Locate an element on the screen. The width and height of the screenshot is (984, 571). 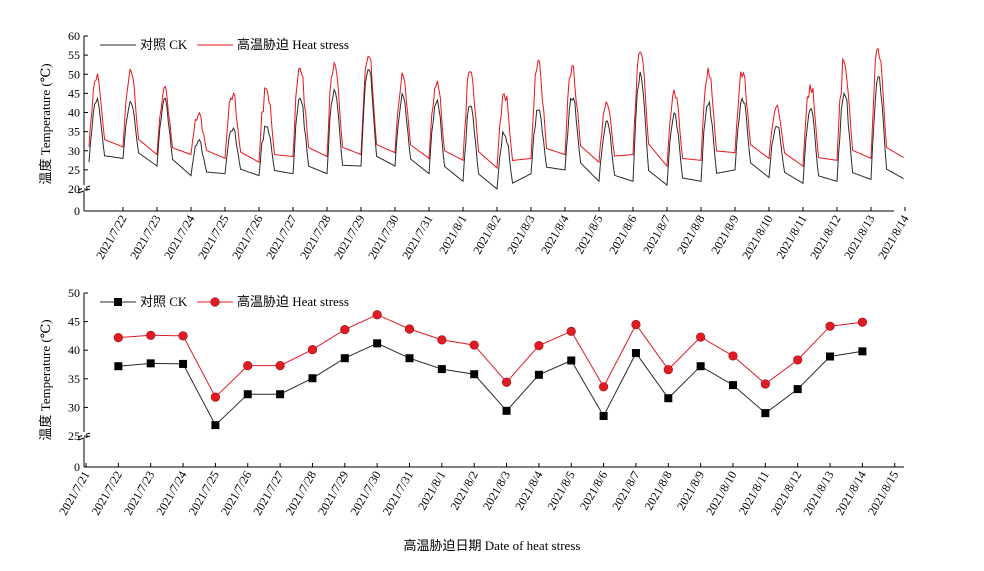
top-x-tick-label: 2021/8/12 is located at coordinates (825, 237).